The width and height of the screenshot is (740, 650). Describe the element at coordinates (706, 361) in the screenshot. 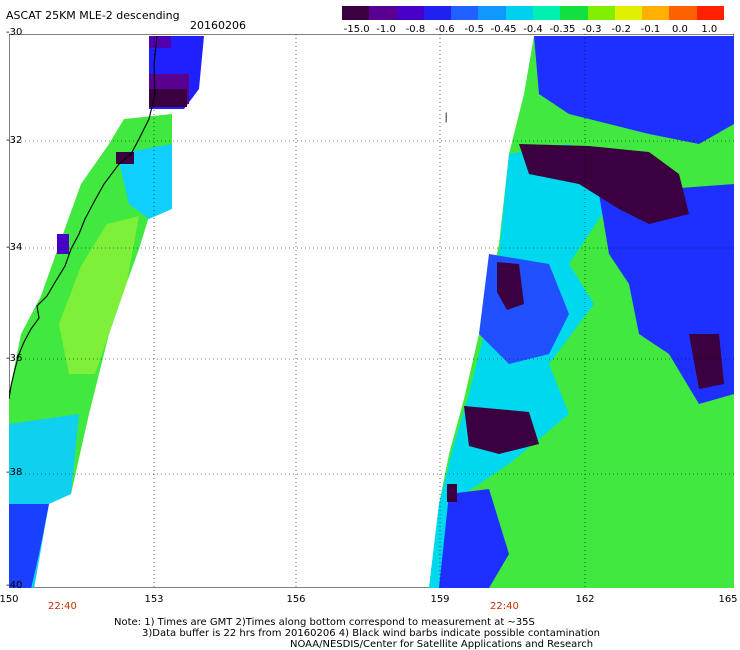

I see `right-swath-purple-east` at that location.